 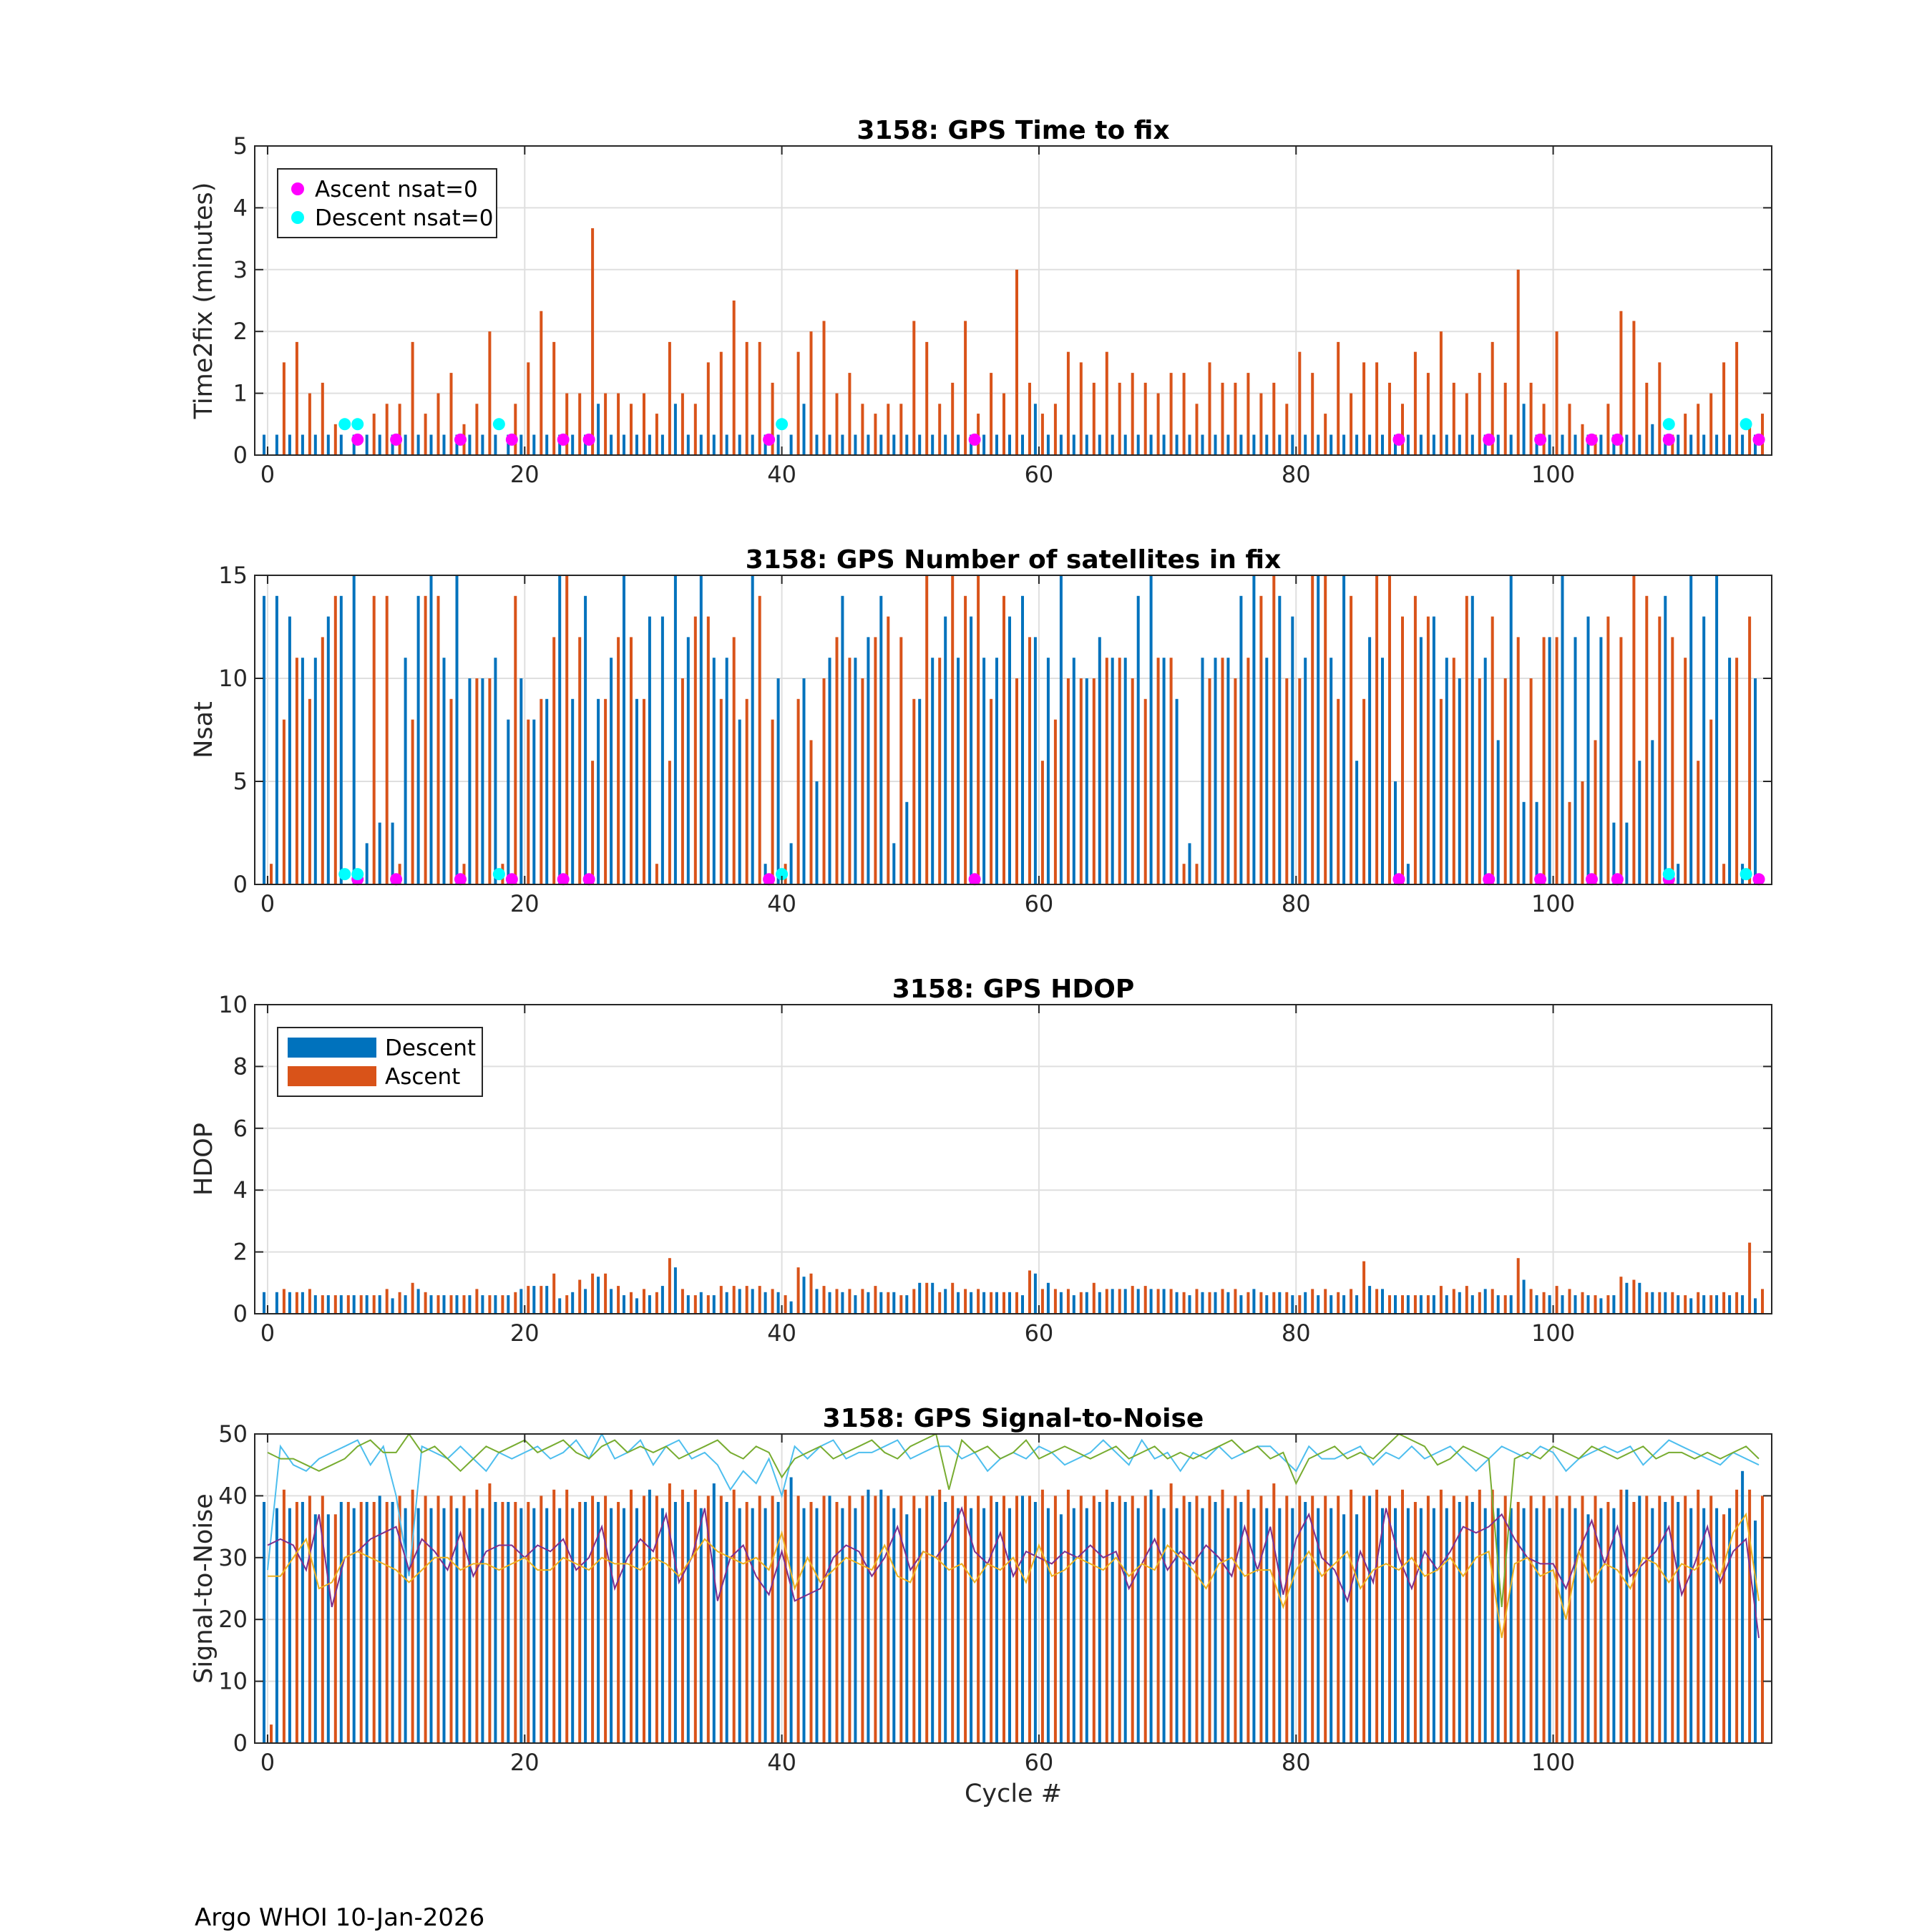 What do you see at coordinates (1553, 1333) in the screenshot?
I see `x-tick-label: 100` at bounding box center [1553, 1333].